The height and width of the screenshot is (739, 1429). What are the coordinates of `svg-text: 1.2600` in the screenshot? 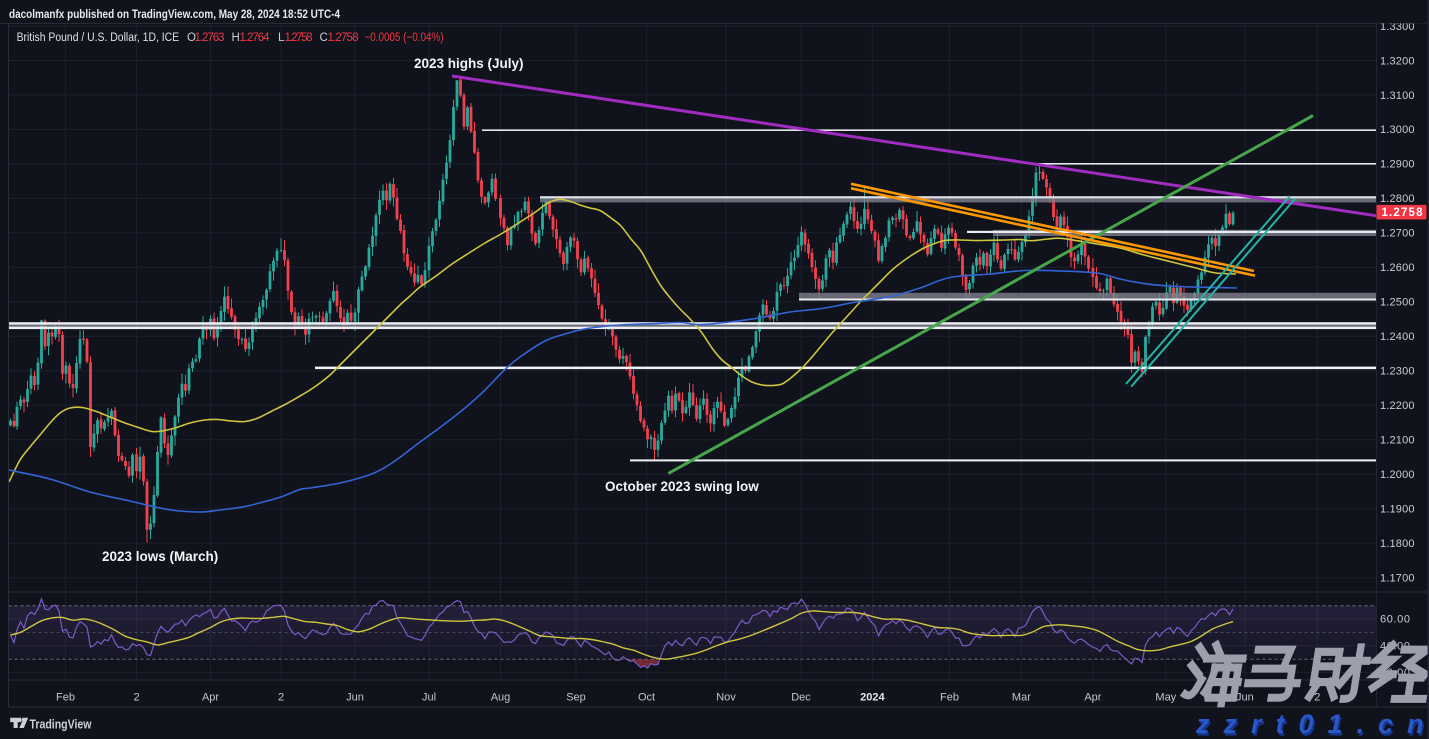 It's located at (1397, 268).